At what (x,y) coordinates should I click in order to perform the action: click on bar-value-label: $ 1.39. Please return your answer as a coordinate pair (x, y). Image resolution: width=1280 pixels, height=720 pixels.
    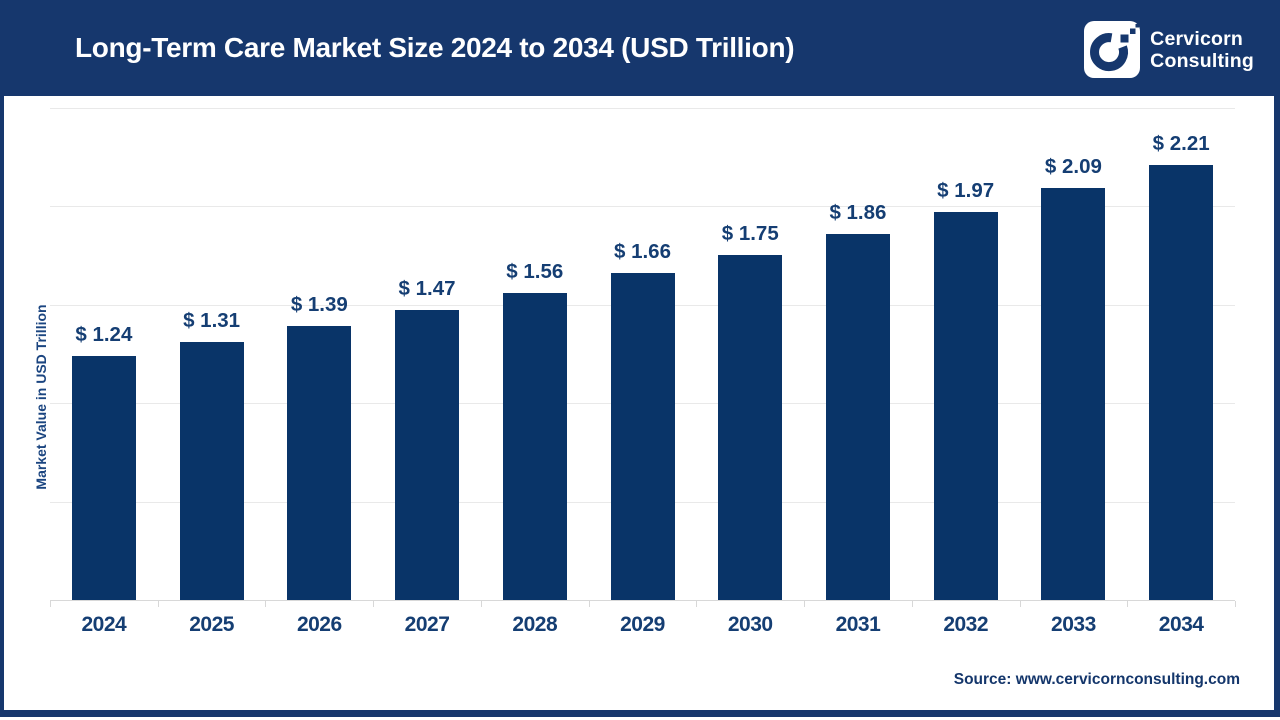
    Looking at the image, I should click on (319, 304).